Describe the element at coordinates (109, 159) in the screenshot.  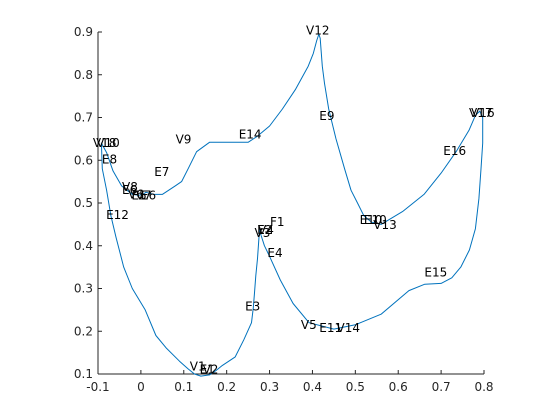
I see `annotation-label: E8` at that location.